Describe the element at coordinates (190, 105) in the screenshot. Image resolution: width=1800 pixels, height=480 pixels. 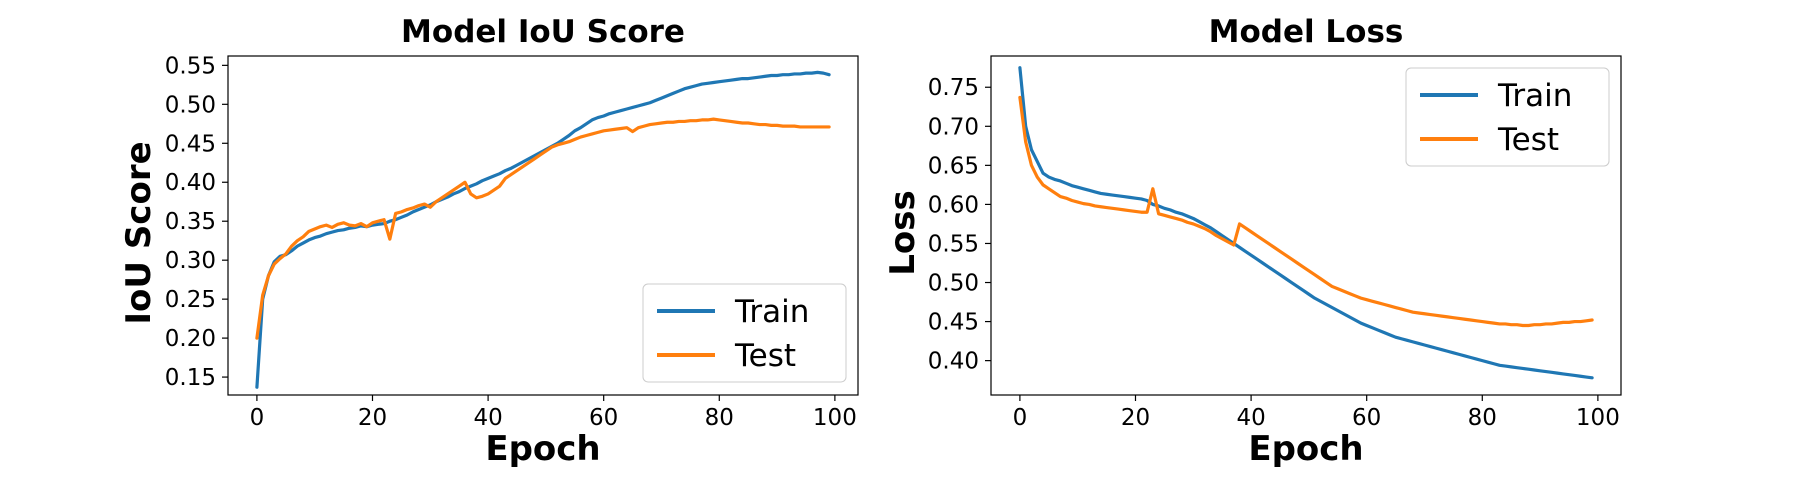
I see `iou-y-tick-label: 0.50` at that location.